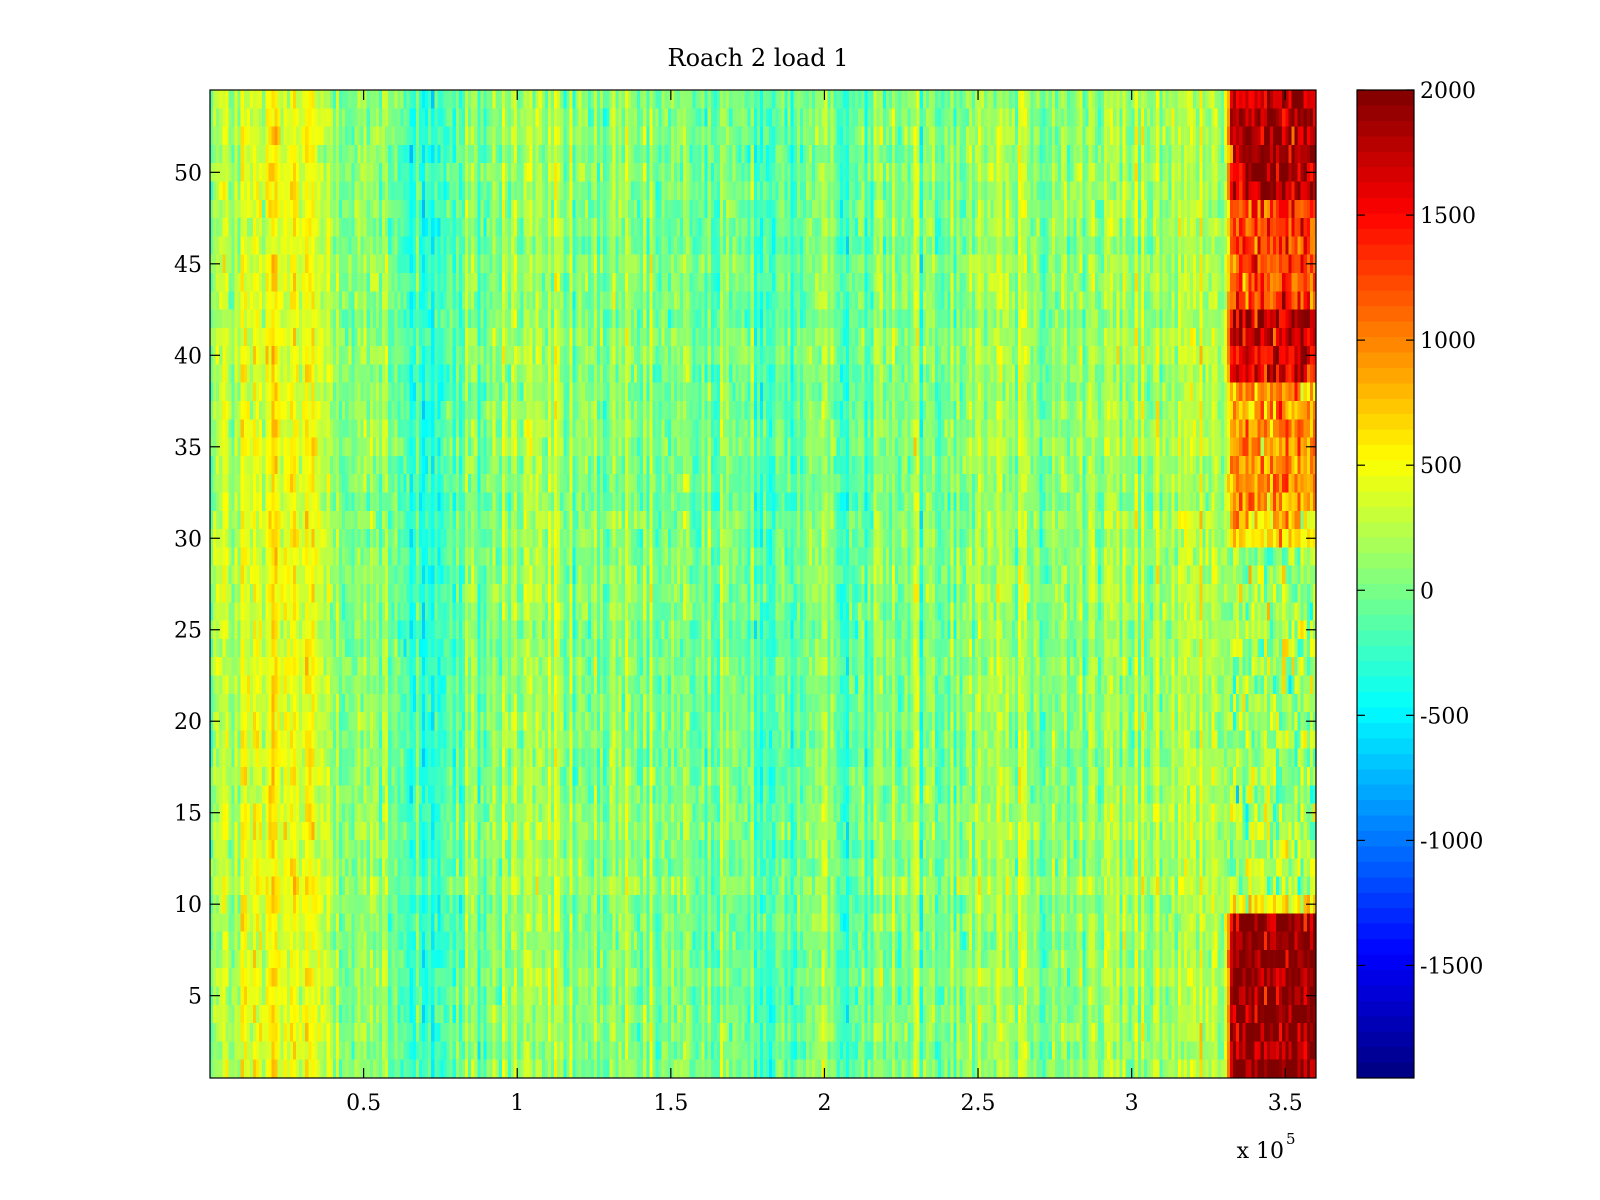 Image resolution: width=1600 pixels, height=1200 pixels. I want to click on y-tick-label: 30, so click(188, 539).